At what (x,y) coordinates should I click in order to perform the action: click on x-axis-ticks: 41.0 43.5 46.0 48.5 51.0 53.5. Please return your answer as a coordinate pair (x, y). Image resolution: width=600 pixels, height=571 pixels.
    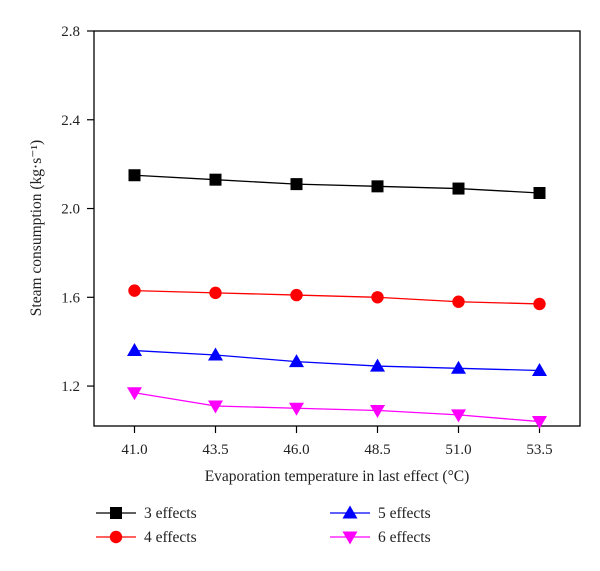
    Looking at the image, I should click on (337, 442).